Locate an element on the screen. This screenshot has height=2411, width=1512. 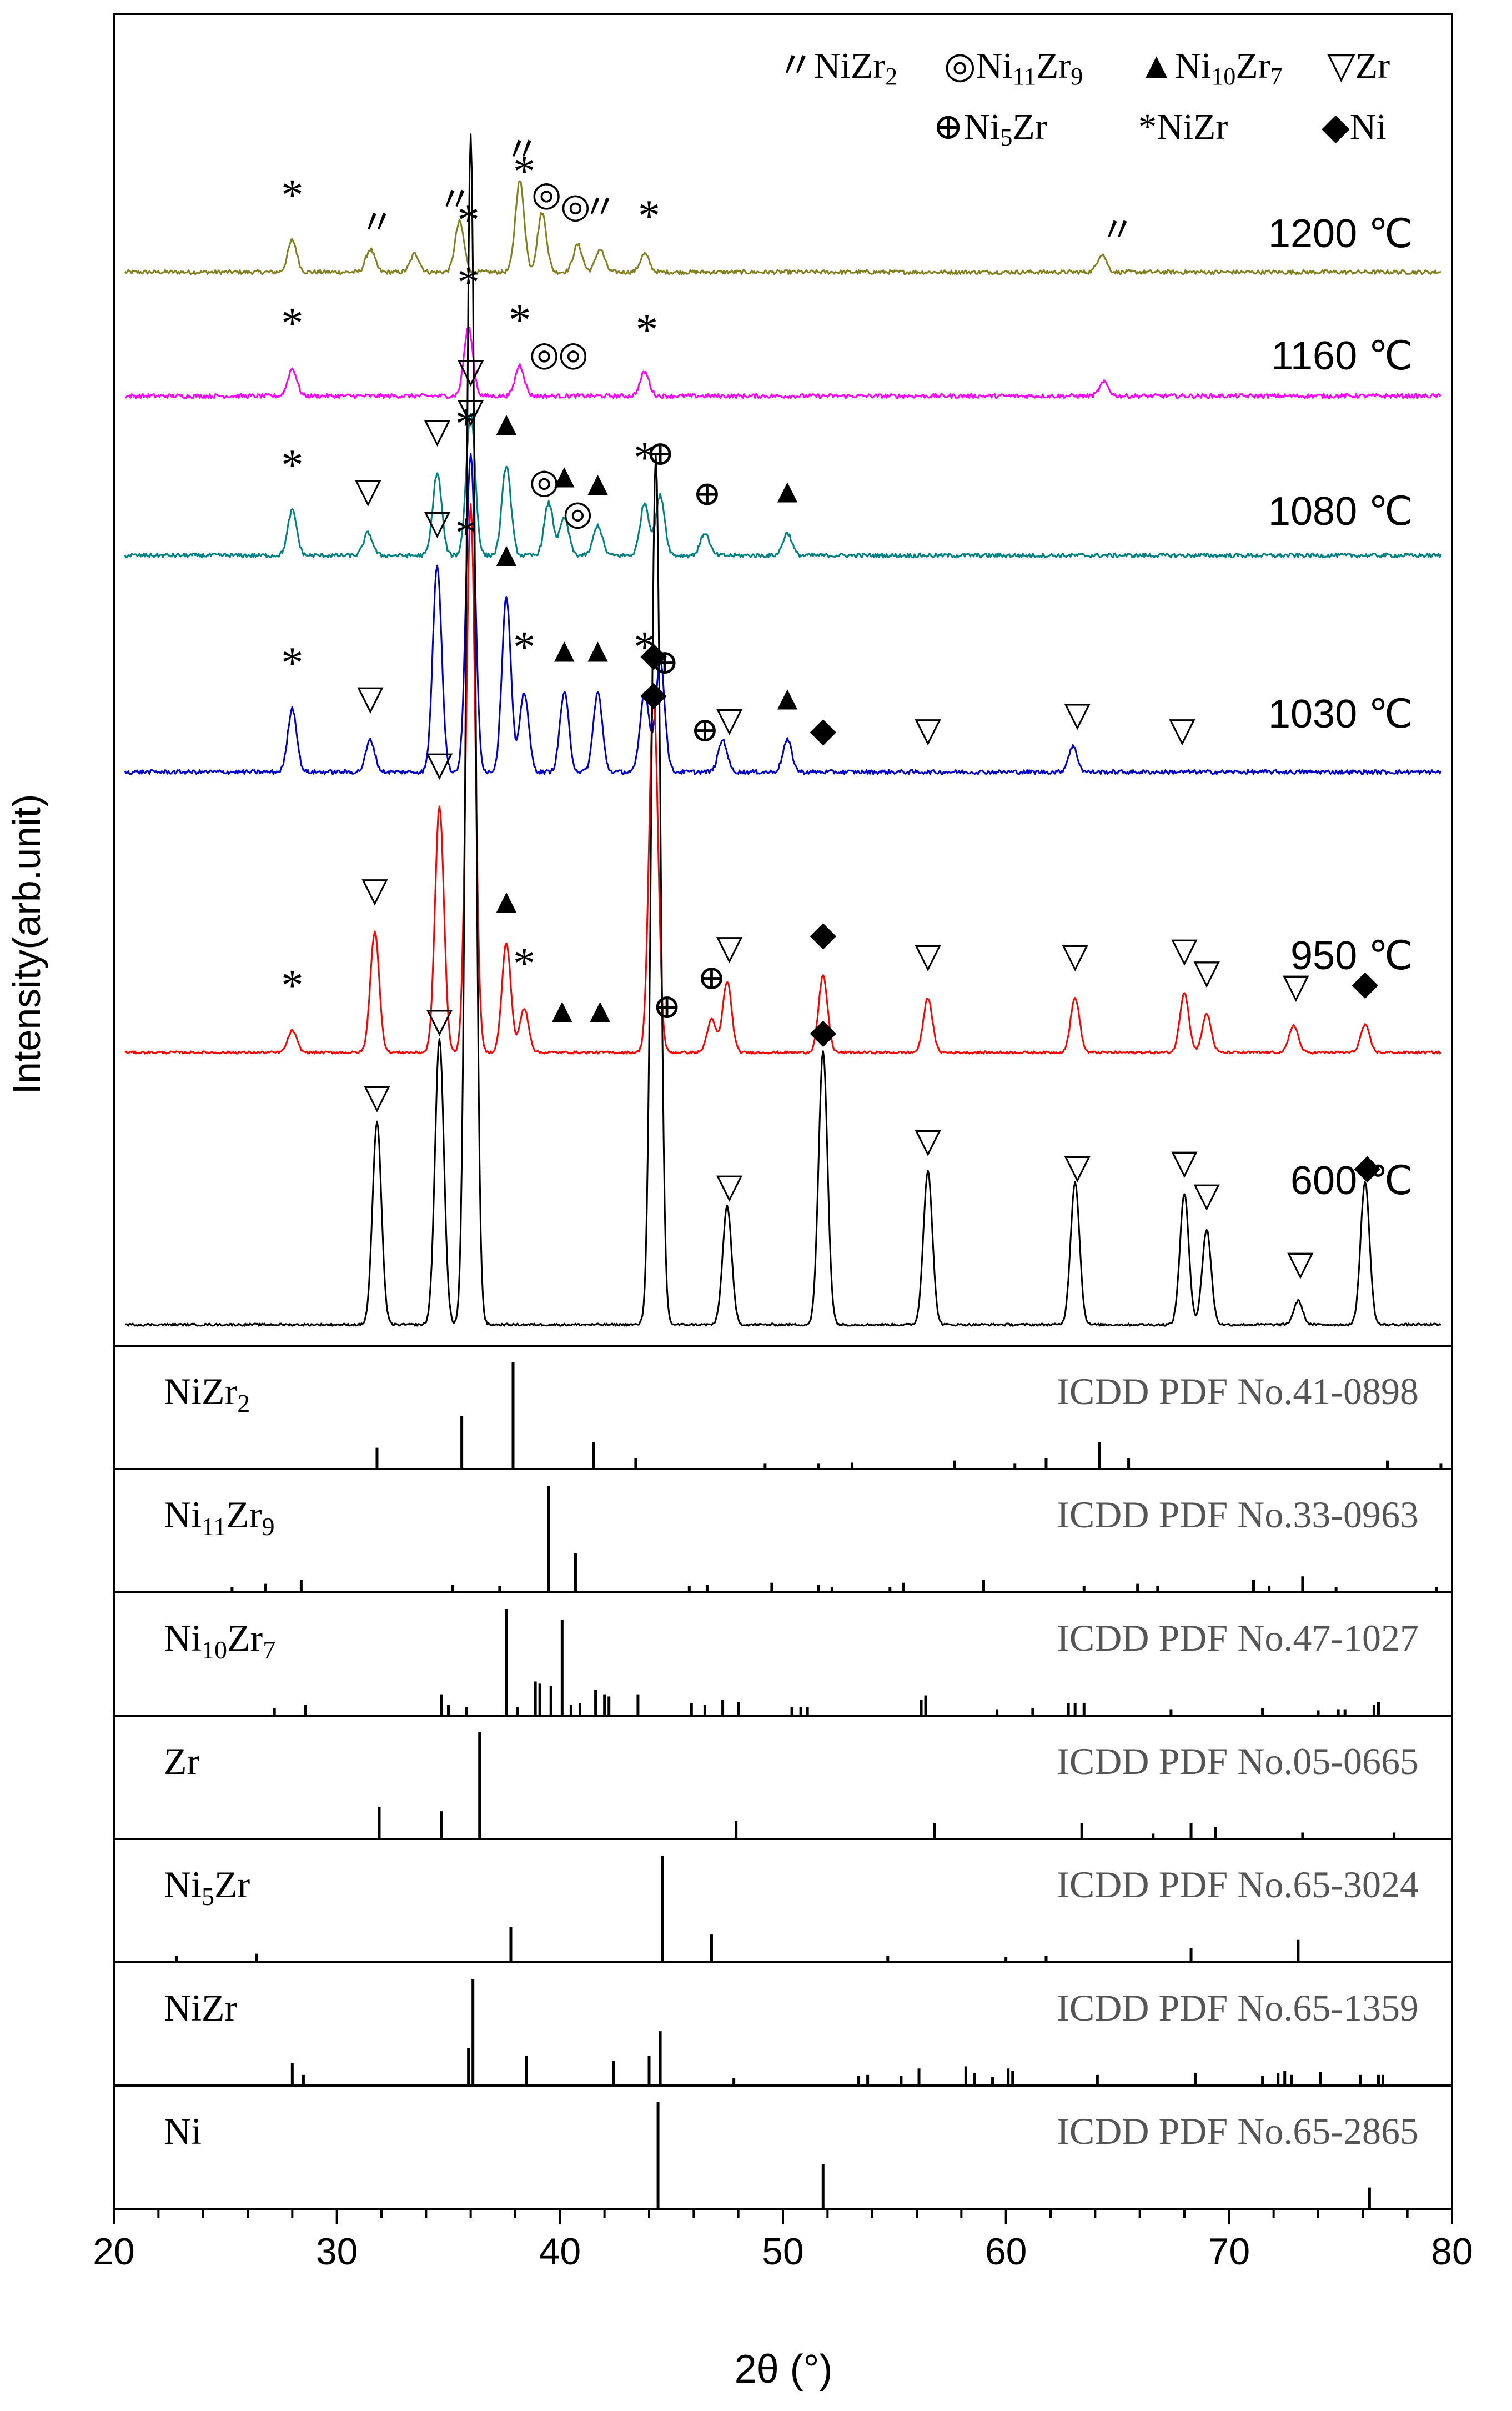
phase-subscript: 5 is located at coordinates (208, 1896).